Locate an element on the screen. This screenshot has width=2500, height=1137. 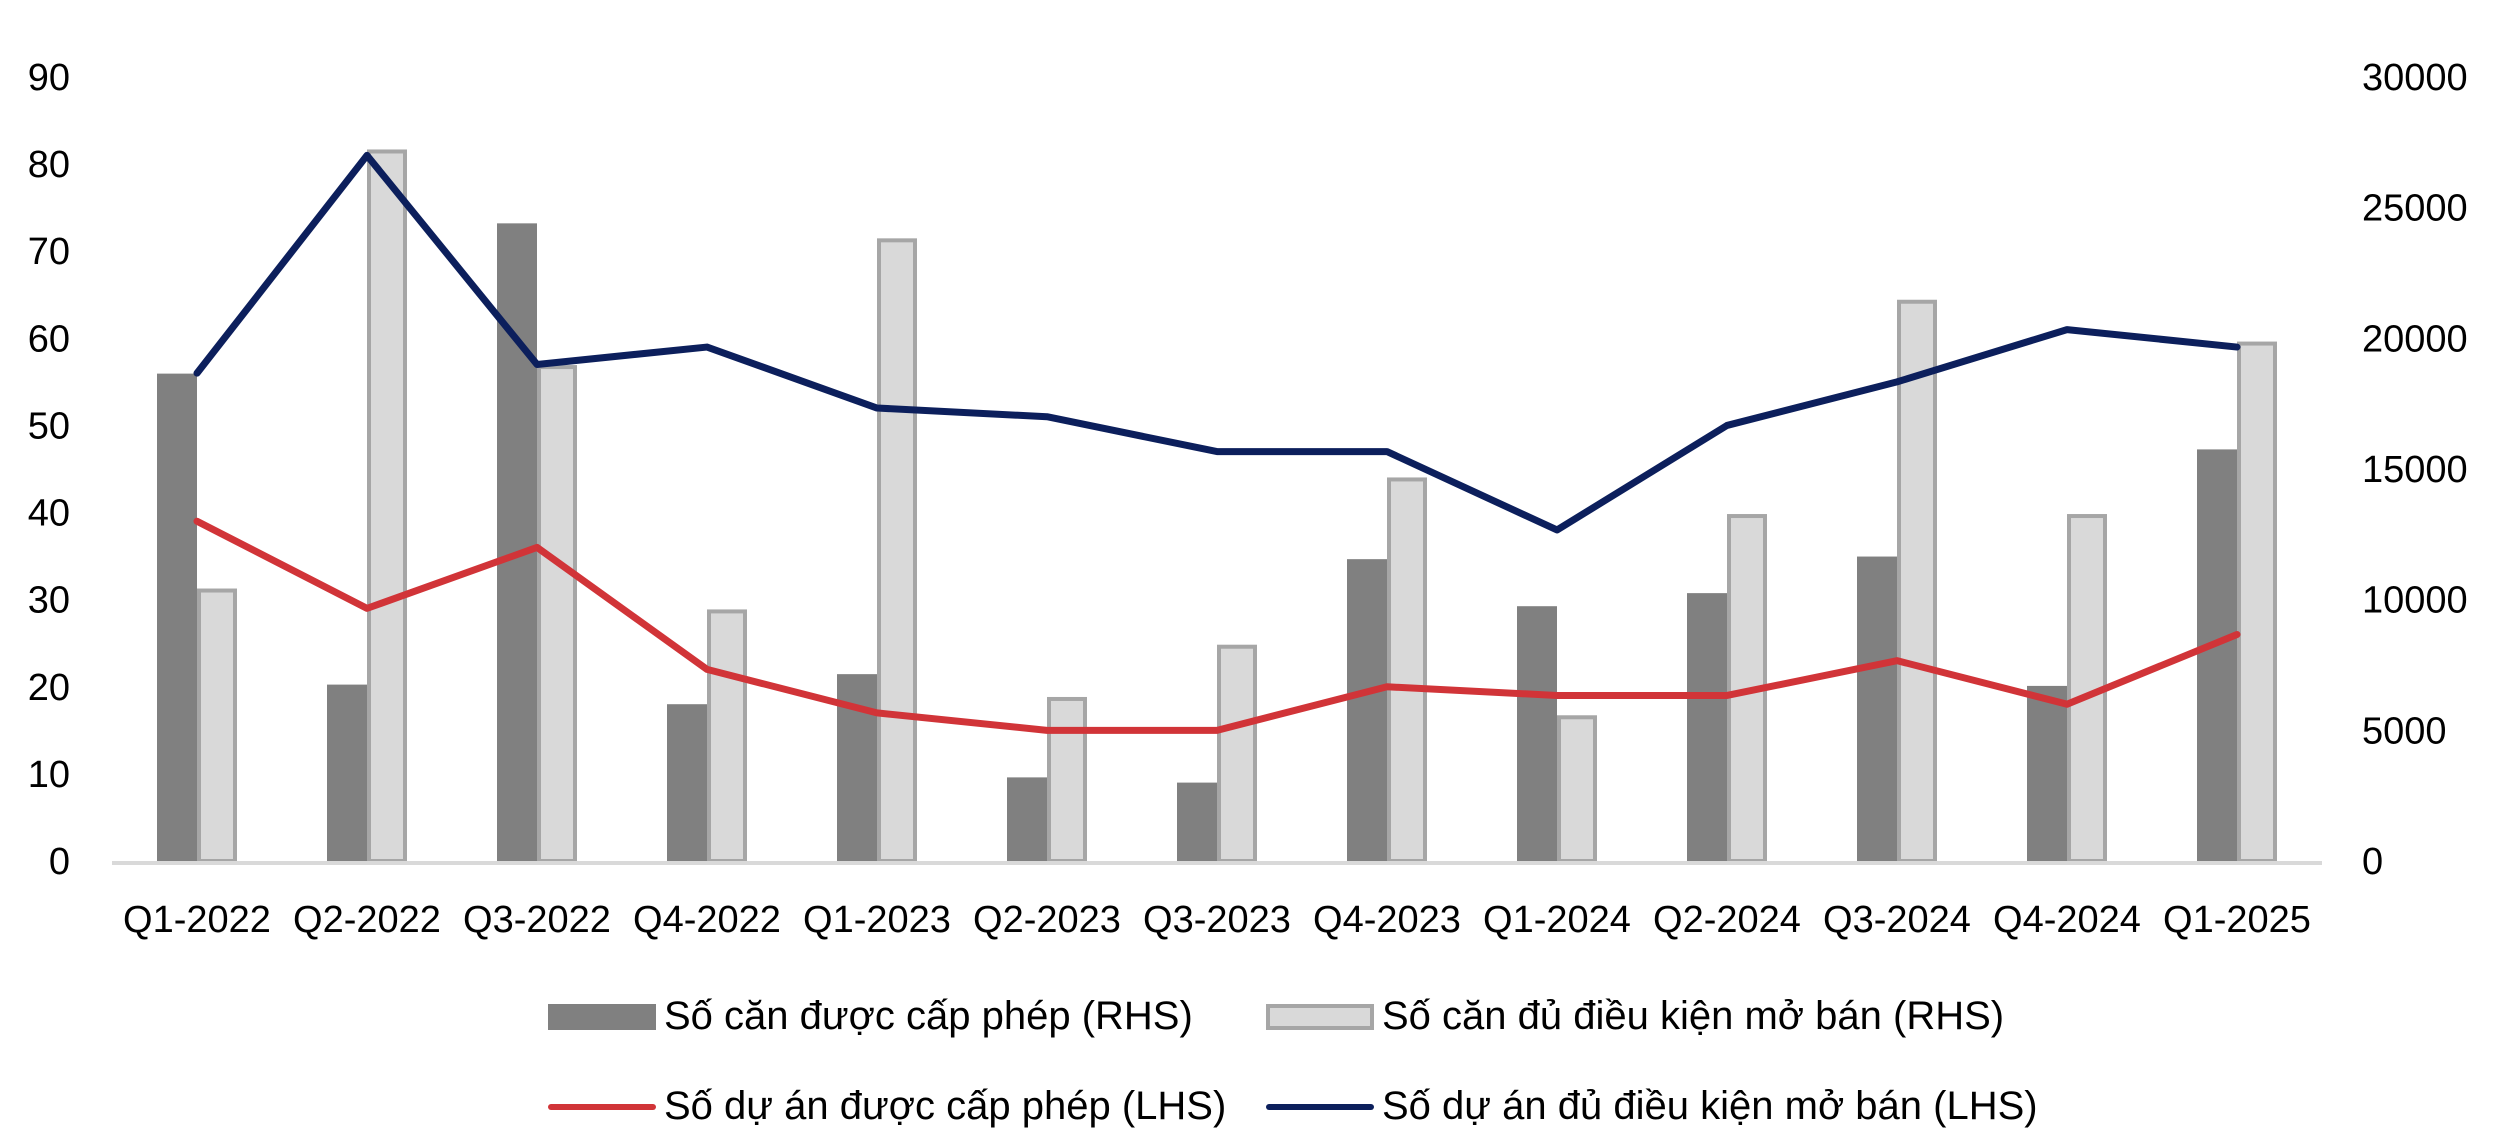
x-tick-label: Q4-2022 is located at coordinates (707, 920).